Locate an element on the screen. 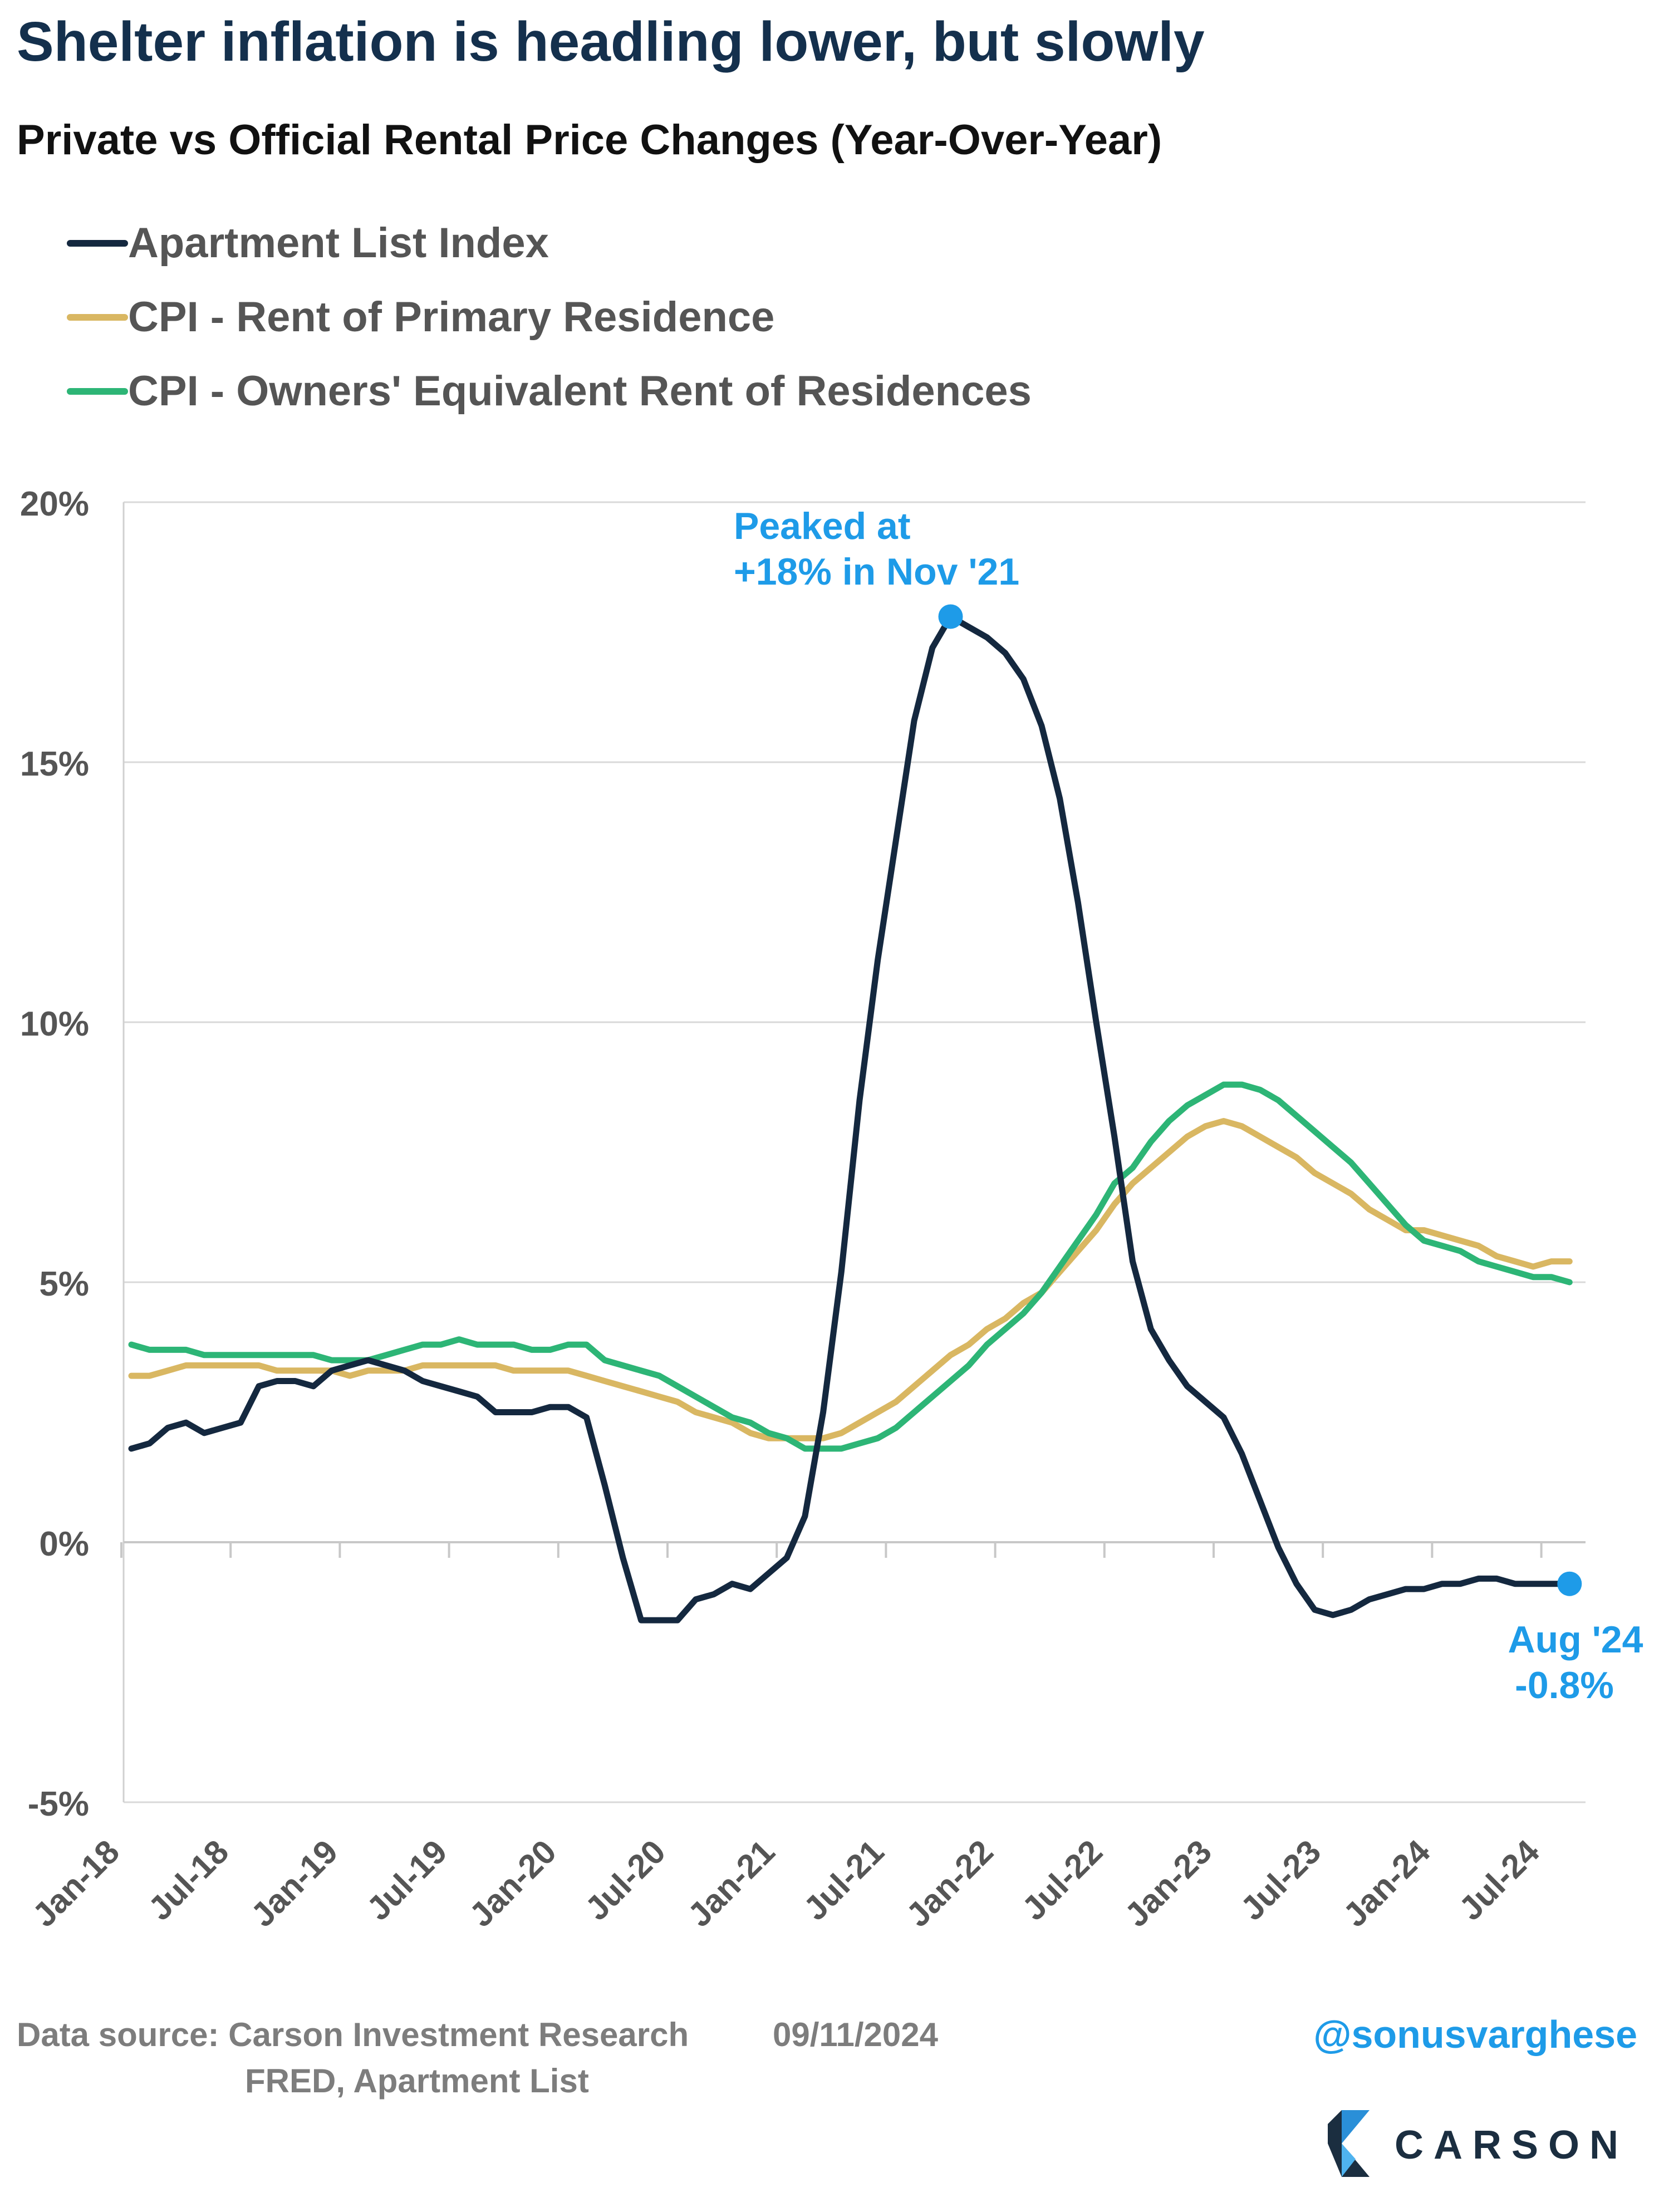 This screenshot has width=1654, height=2212. carson-logo-text: CARSON is located at coordinates (1512, 2145).